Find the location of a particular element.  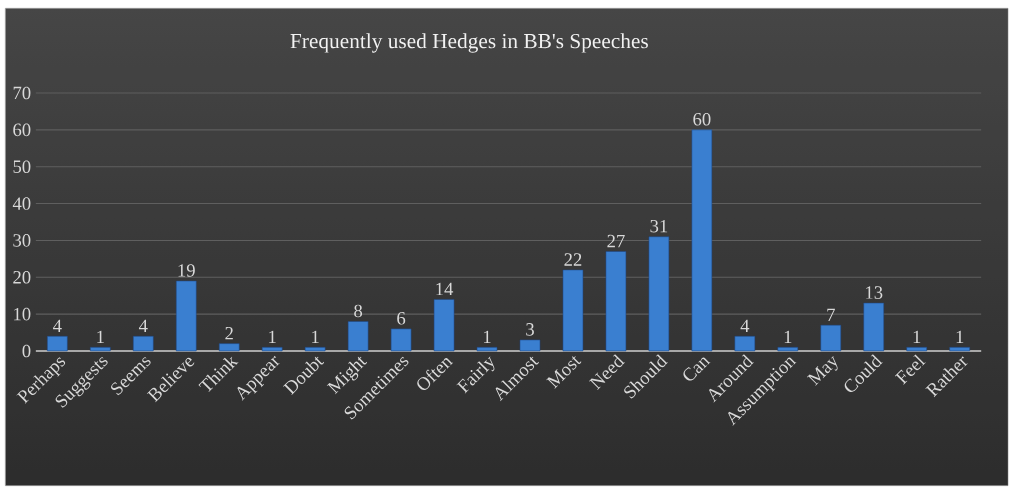

data-label: 31 is located at coordinates (659, 226).